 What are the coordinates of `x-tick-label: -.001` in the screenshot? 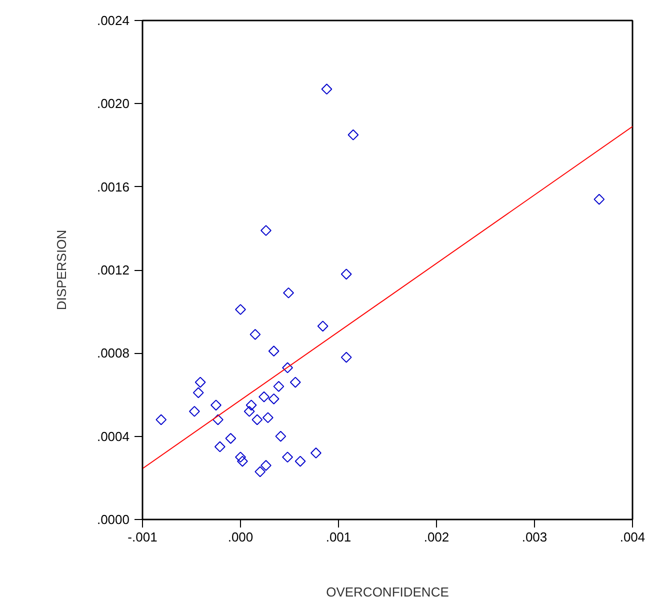 It's located at (143, 537).